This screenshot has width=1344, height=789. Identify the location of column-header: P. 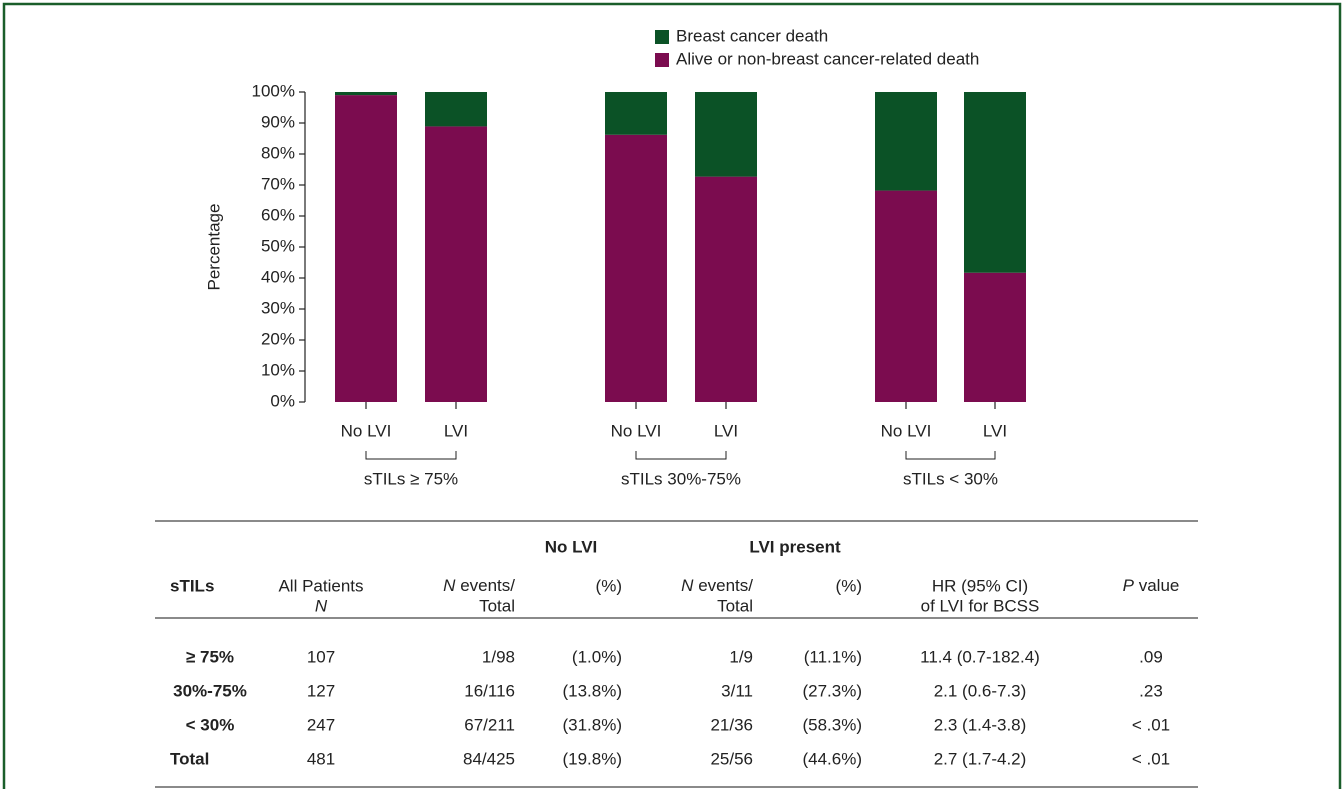
(1129, 585).